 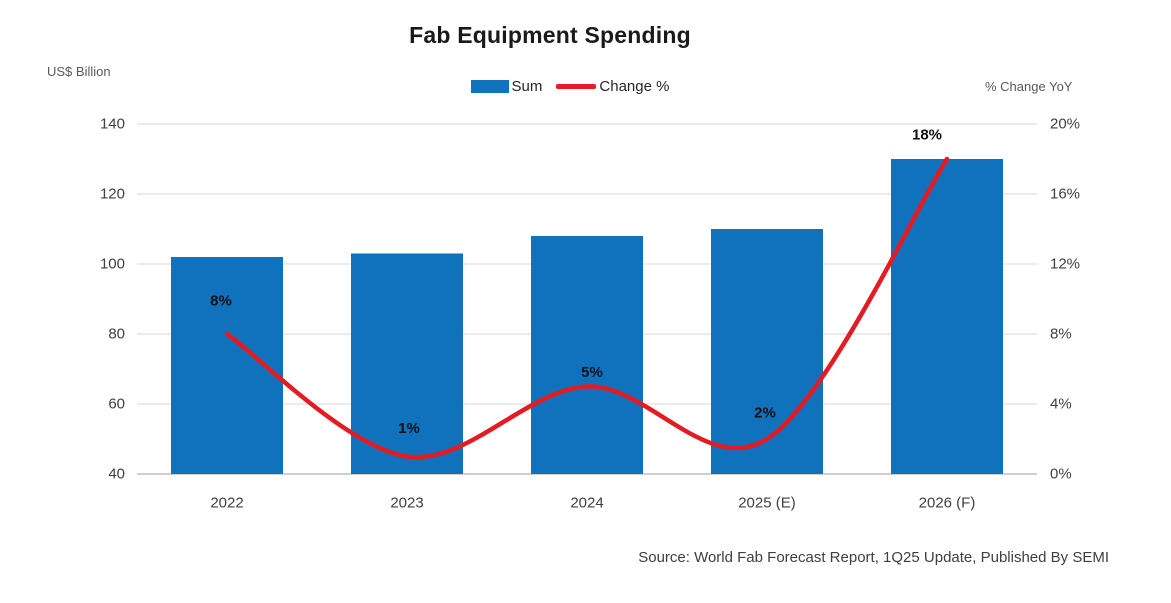 I want to click on legend-sum-label: Sum, so click(x=527, y=86).